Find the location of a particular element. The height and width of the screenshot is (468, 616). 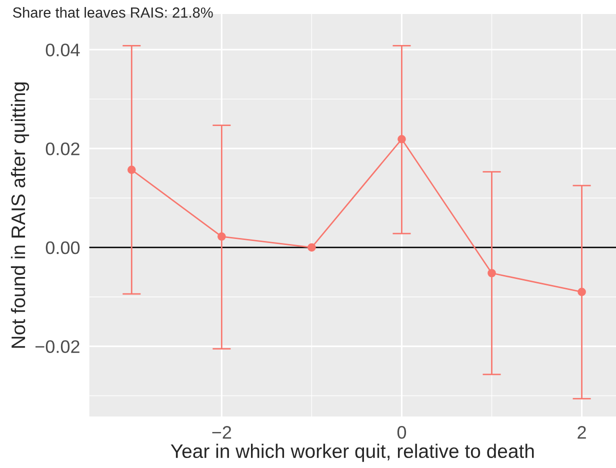

y-tick-label: 0.02 is located at coordinates (63, 149).